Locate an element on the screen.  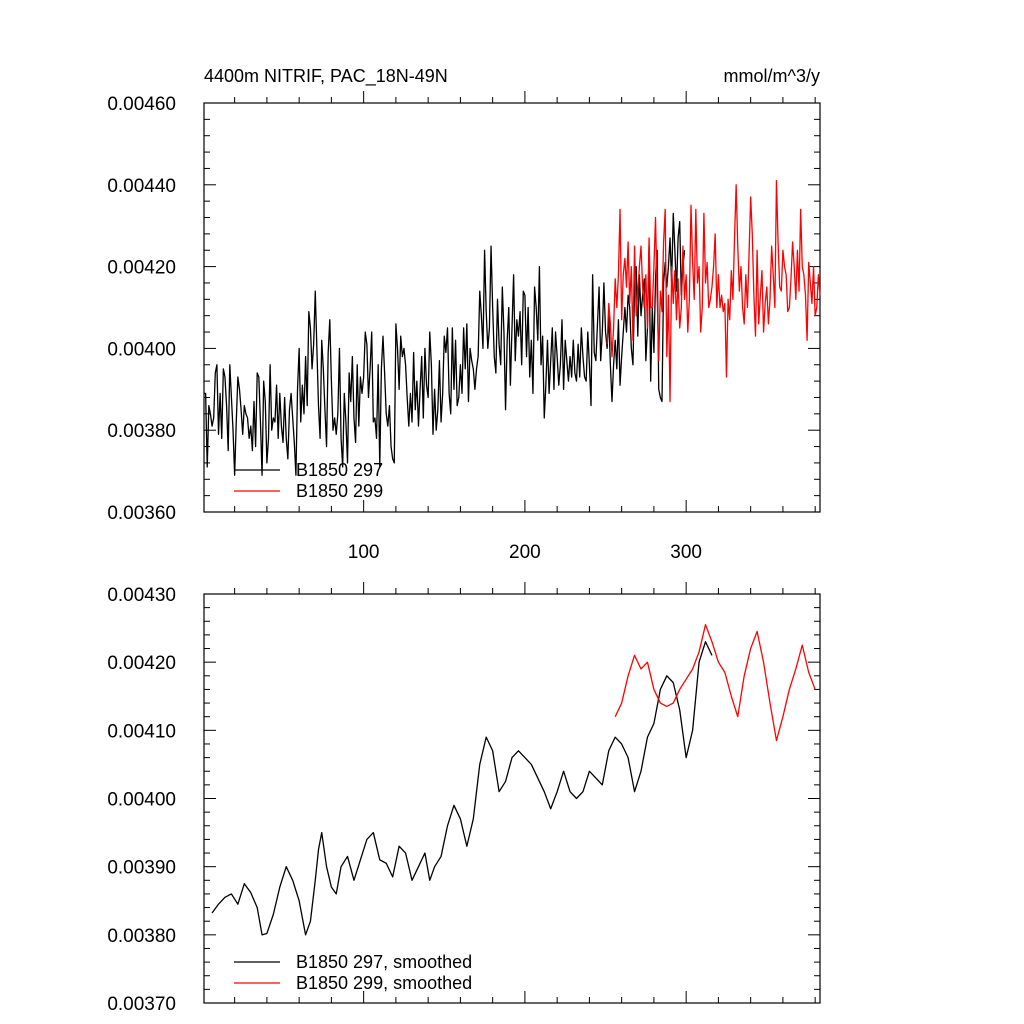
y-tick-label: 0.00430 is located at coordinates (141, 595).